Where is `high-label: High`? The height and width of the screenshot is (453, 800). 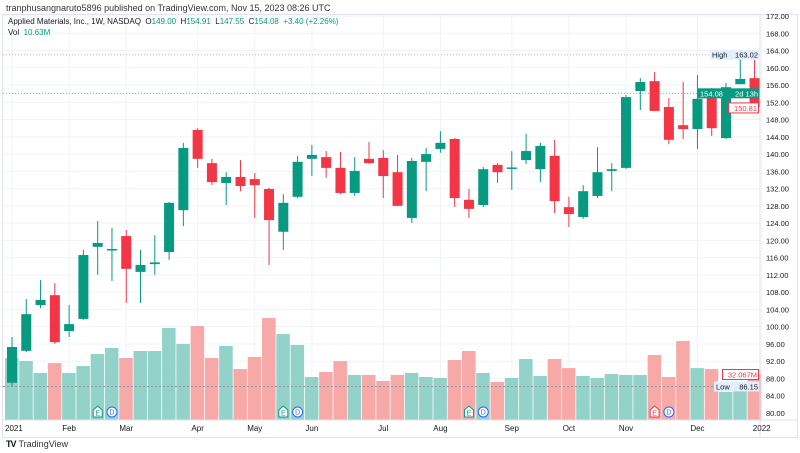 high-label: High is located at coordinates (719, 55).